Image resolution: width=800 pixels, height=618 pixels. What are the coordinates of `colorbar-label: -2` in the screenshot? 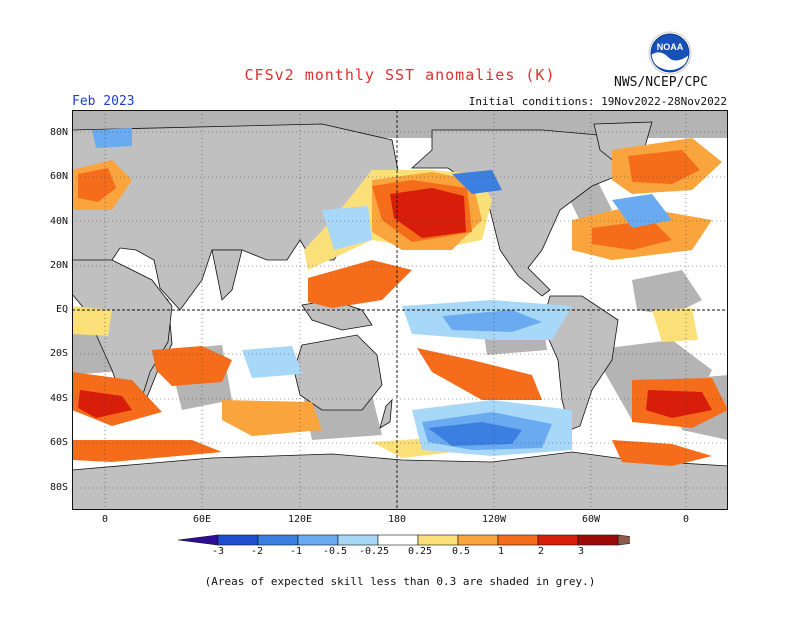 It's located at (257, 551).